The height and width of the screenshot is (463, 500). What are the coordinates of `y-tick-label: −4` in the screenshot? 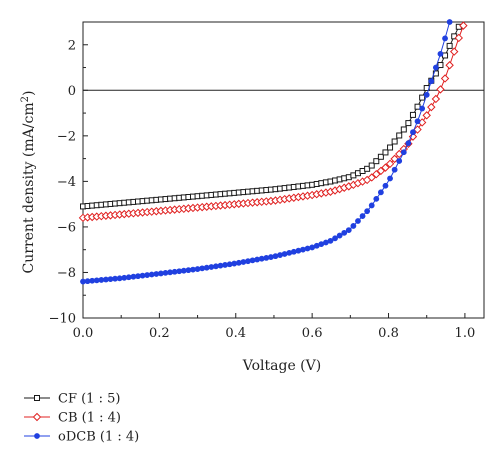 It's located at (66, 182).